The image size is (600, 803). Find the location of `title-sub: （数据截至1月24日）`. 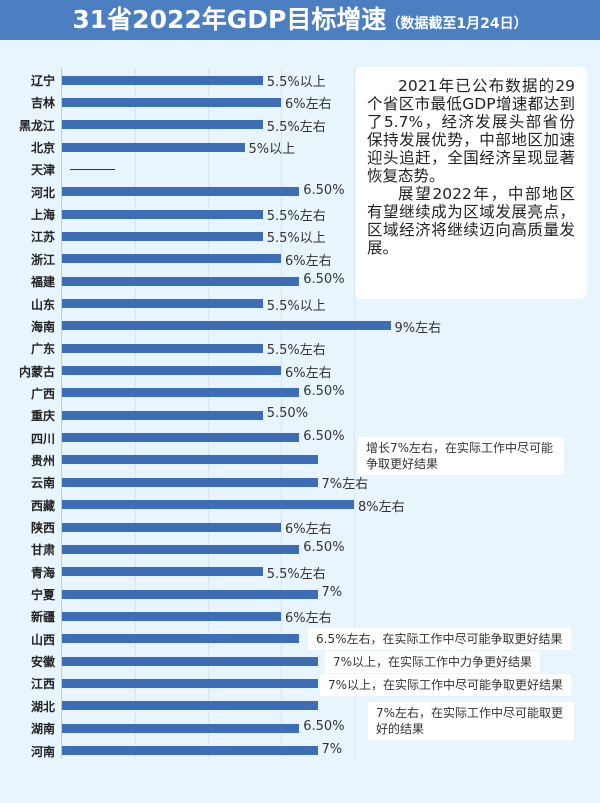

title-sub: （数据截至1月24日） is located at coordinates (457, 24).